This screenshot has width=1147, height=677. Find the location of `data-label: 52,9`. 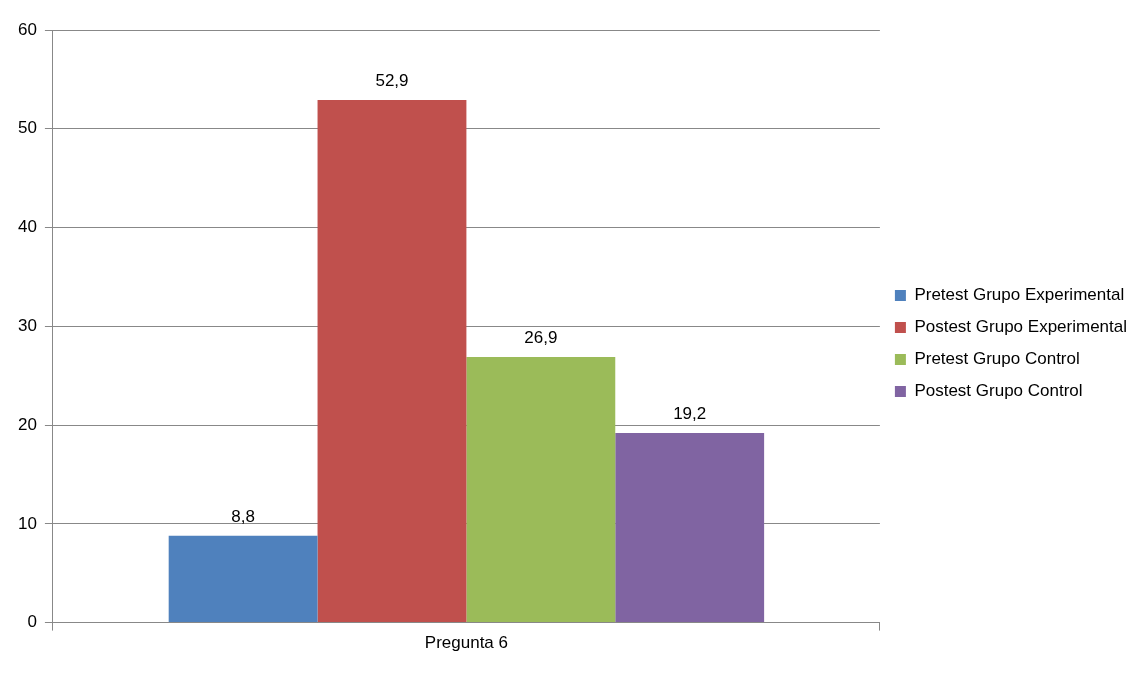

data-label: 52,9 is located at coordinates (392, 81).